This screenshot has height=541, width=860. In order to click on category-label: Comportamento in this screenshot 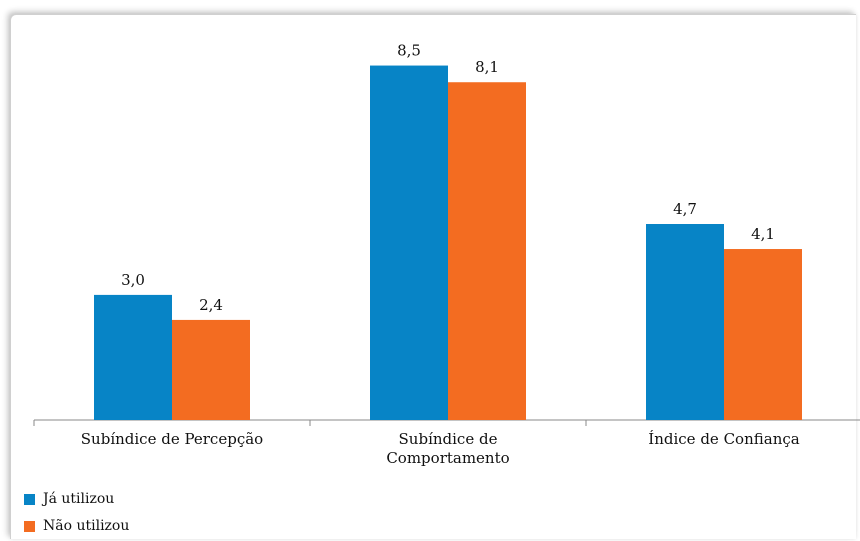, I will do `click(447, 458)`.